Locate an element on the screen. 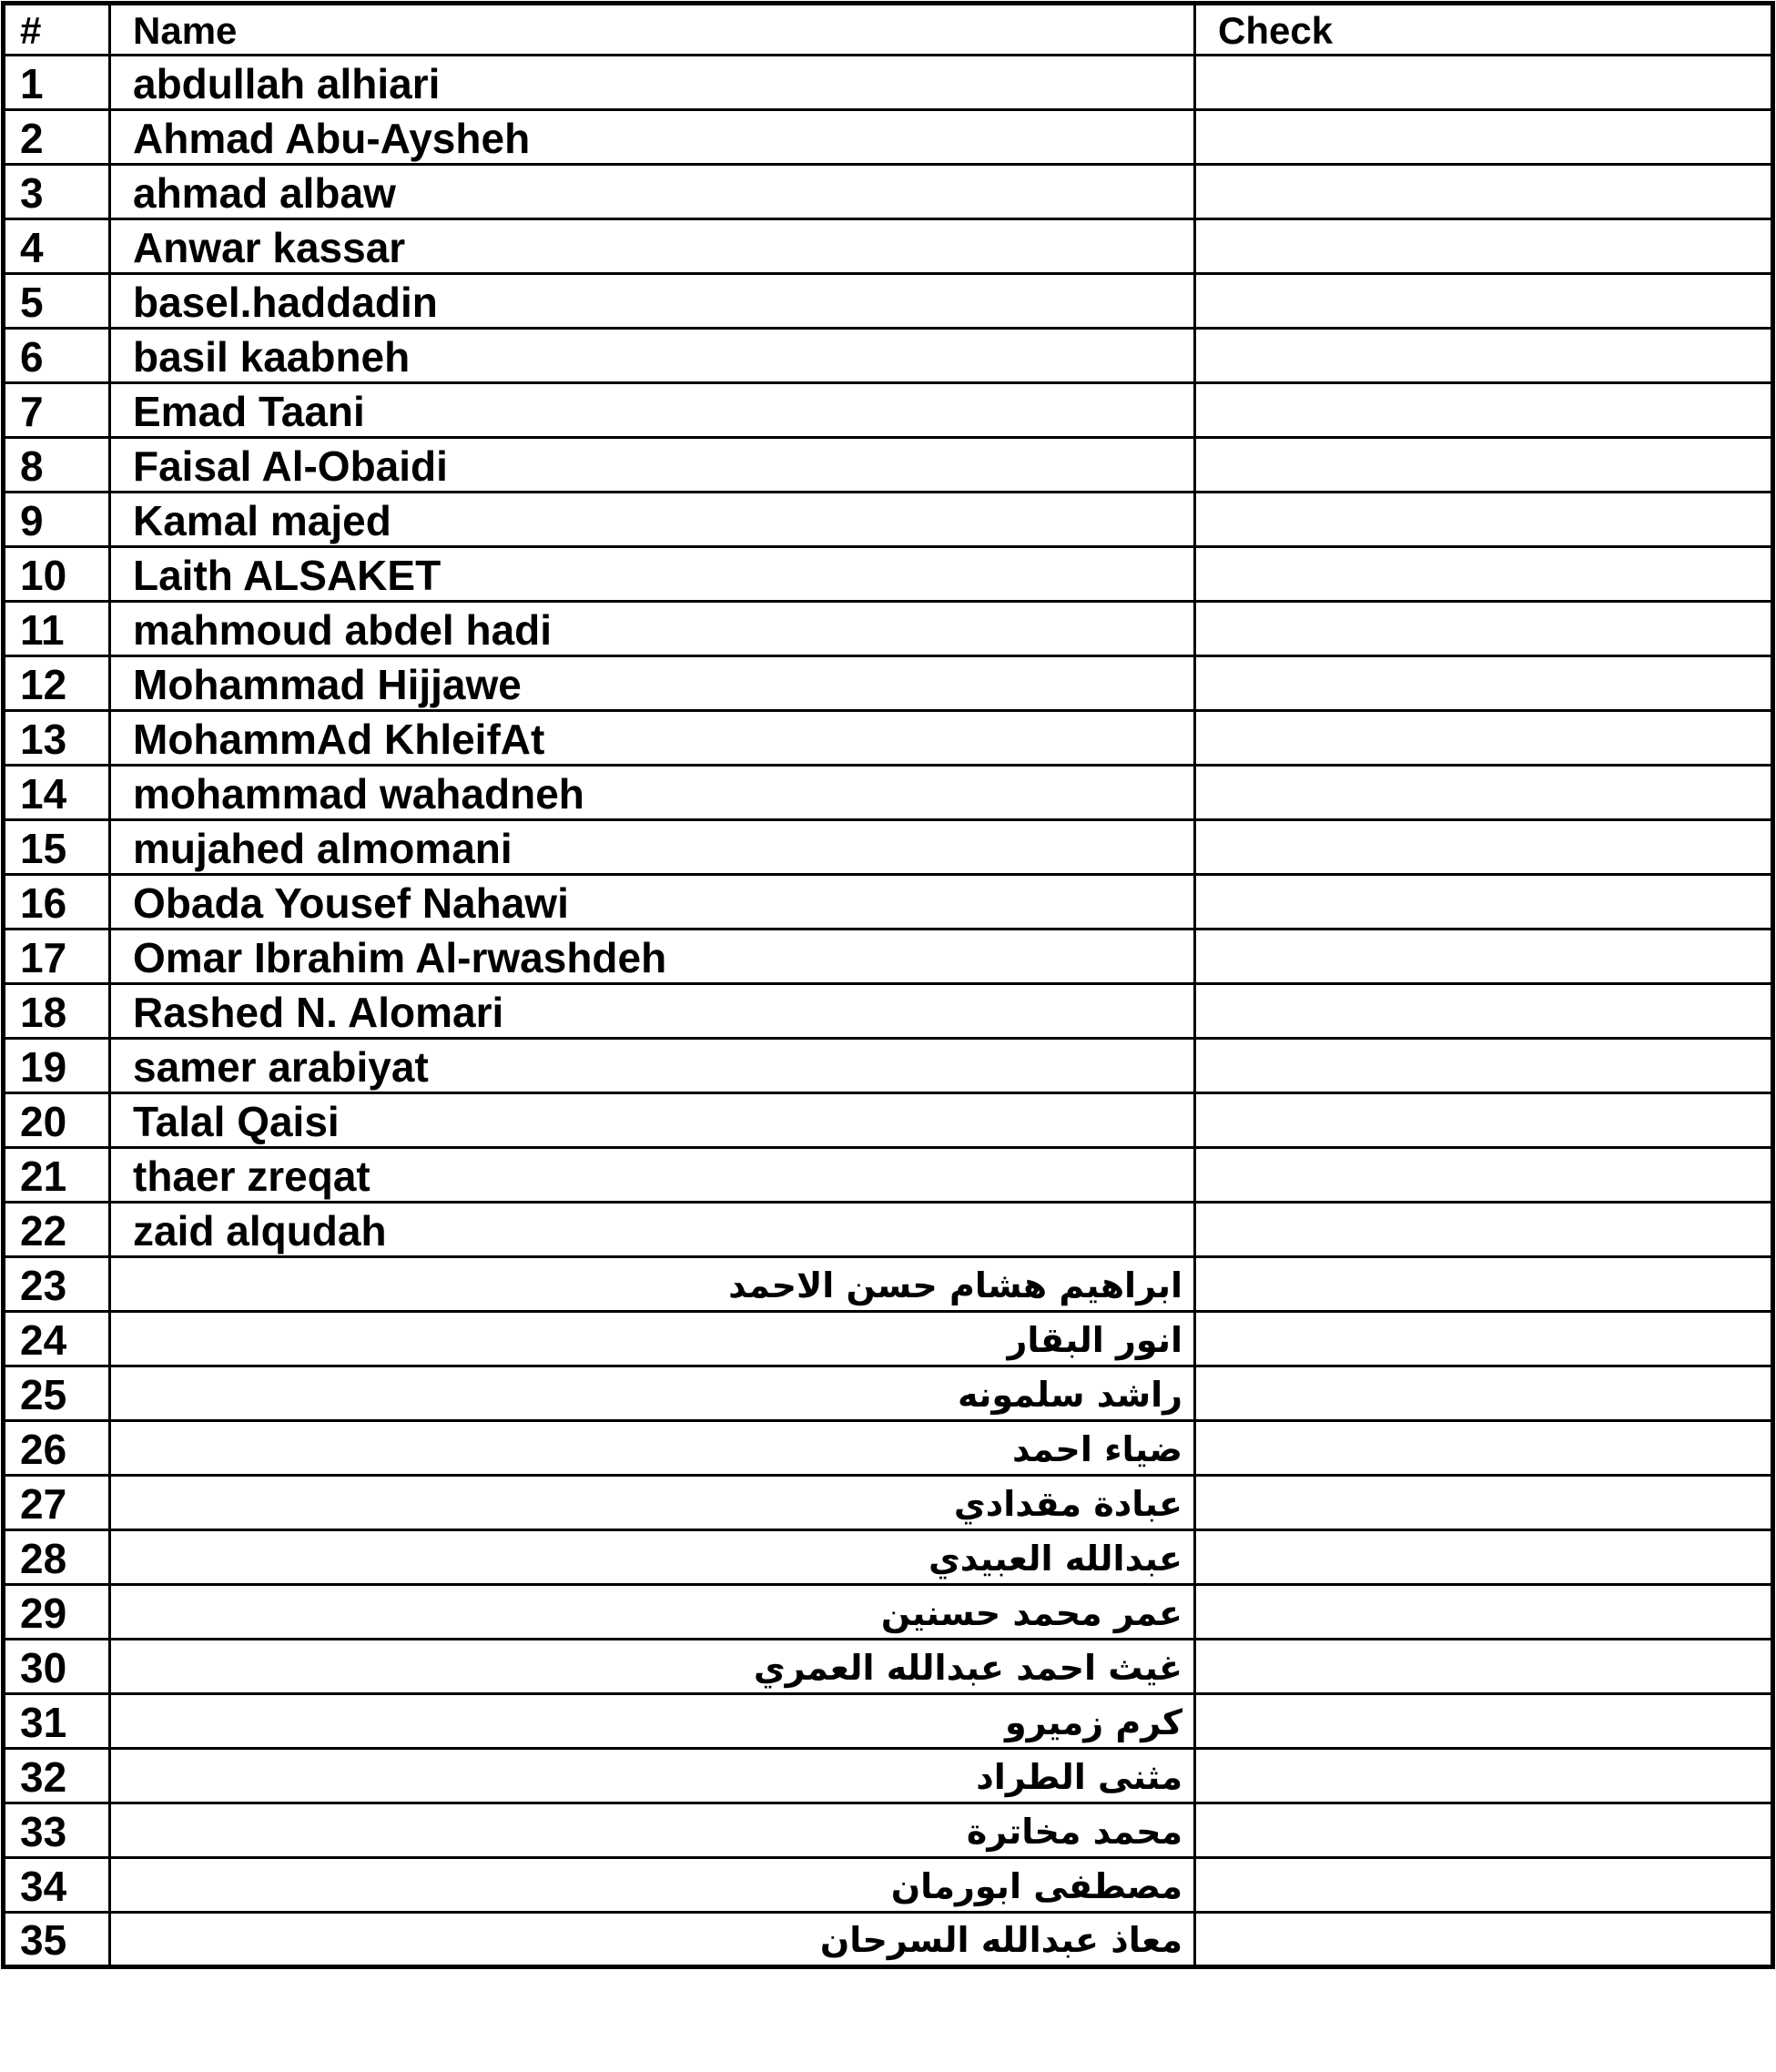  row-name: ابراهيم هشام حسن الاحمد is located at coordinates (652, 1284).